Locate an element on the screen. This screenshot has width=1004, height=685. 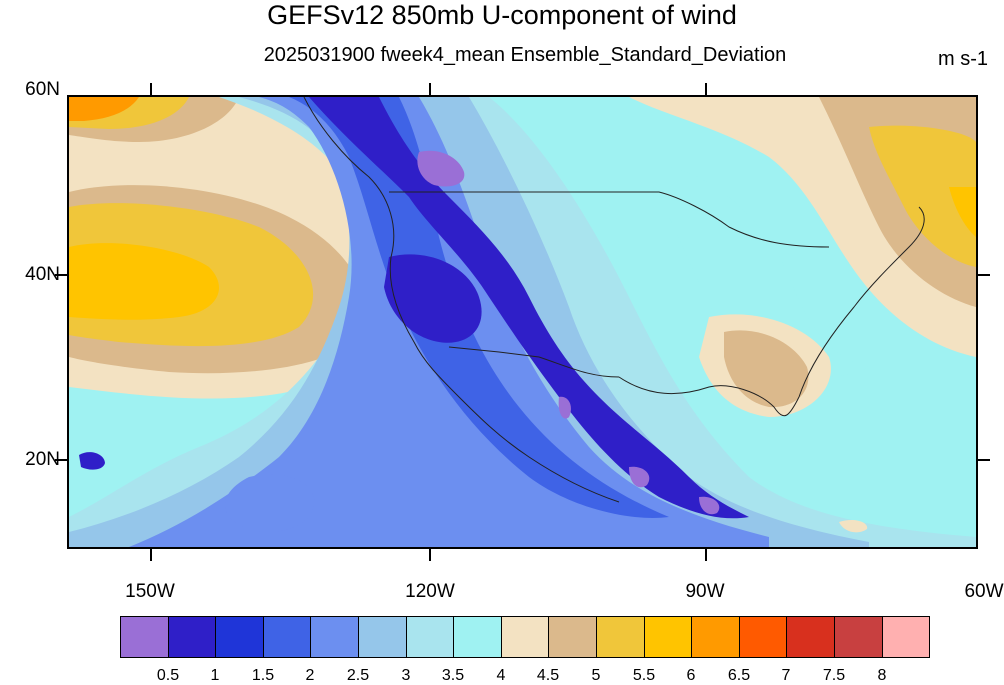
colorbar-label: 7 is located at coordinates (786, 675).